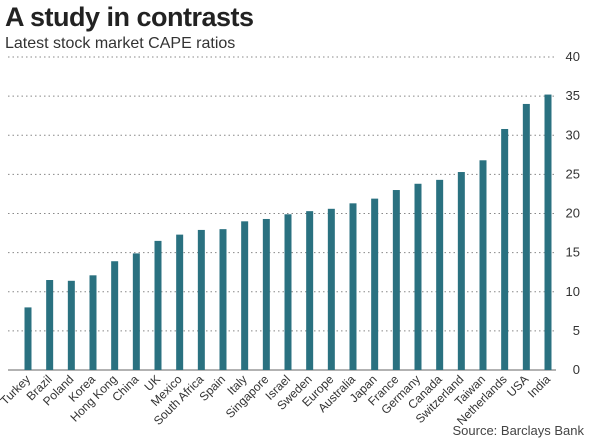  What do you see at coordinates (518, 430) in the screenshot?
I see `source-note: Source: Barclays Bank` at bounding box center [518, 430].